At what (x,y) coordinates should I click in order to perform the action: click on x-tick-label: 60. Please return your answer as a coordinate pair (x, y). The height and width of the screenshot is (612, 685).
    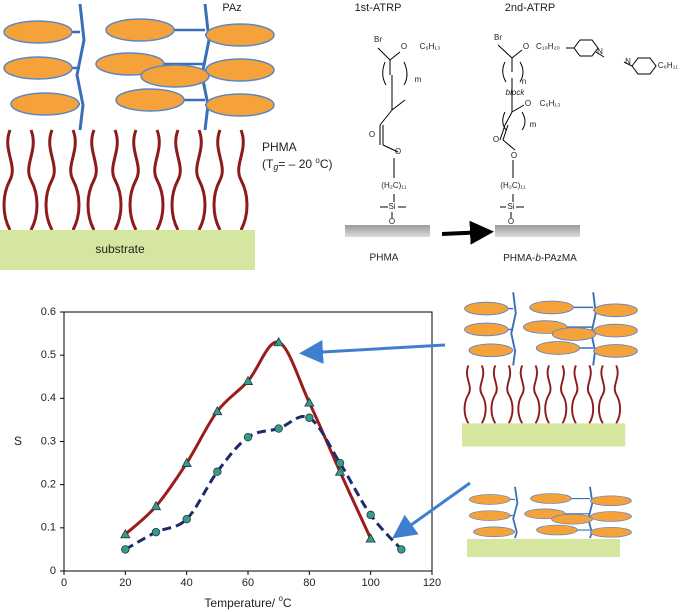
    Looking at the image, I should click on (248, 583).